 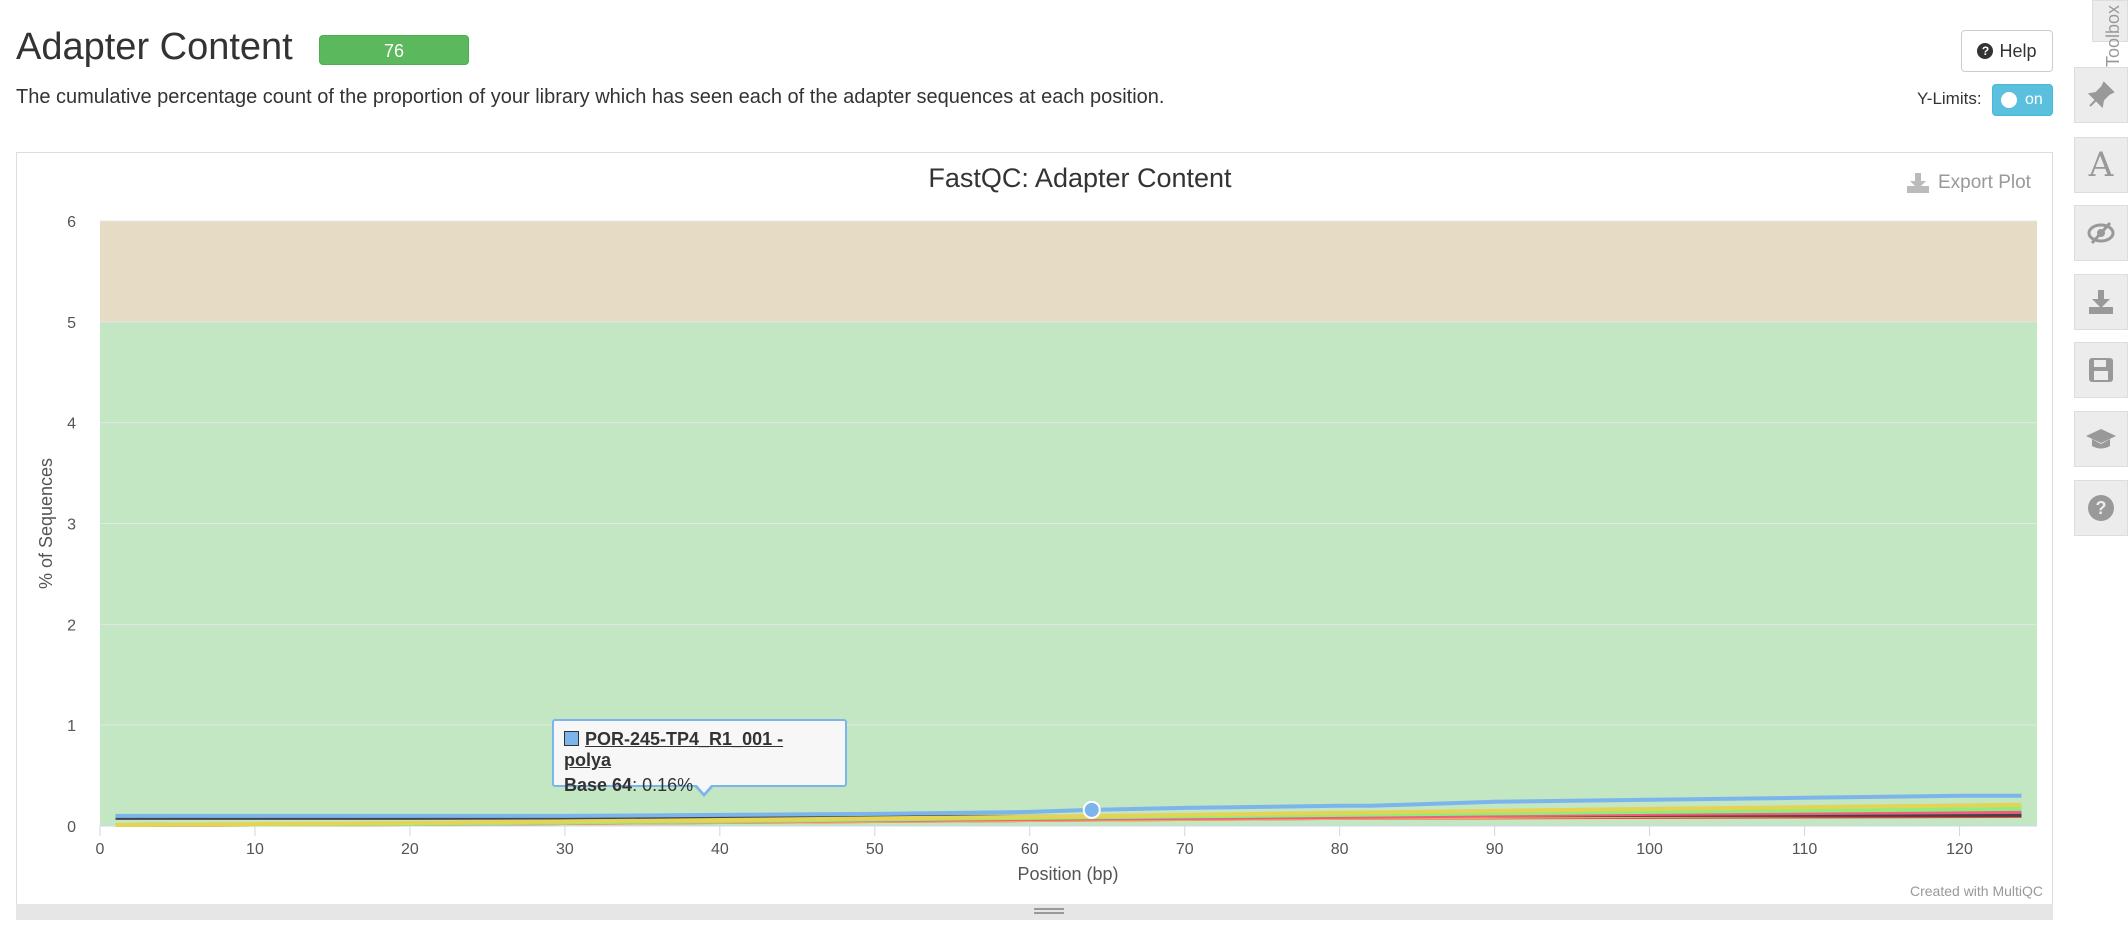 What do you see at coordinates (1805, 849) in the screenshot?
I see `x-tick-label: 110` at bounding box center [1805, 849].